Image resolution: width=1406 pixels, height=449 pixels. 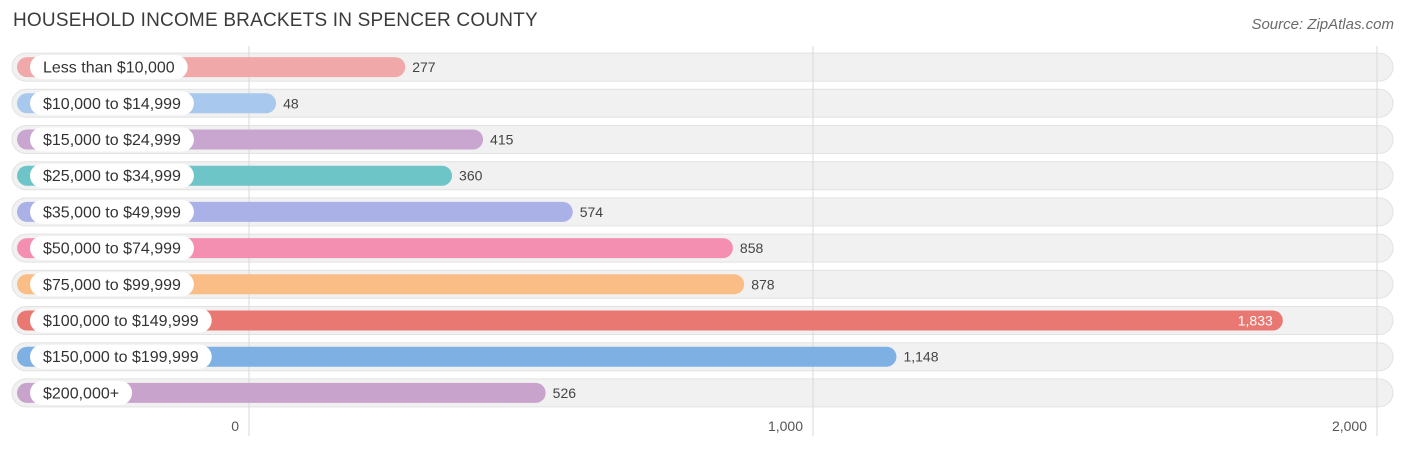 I want to click on value-label: 415, so click(x=502, y=140).